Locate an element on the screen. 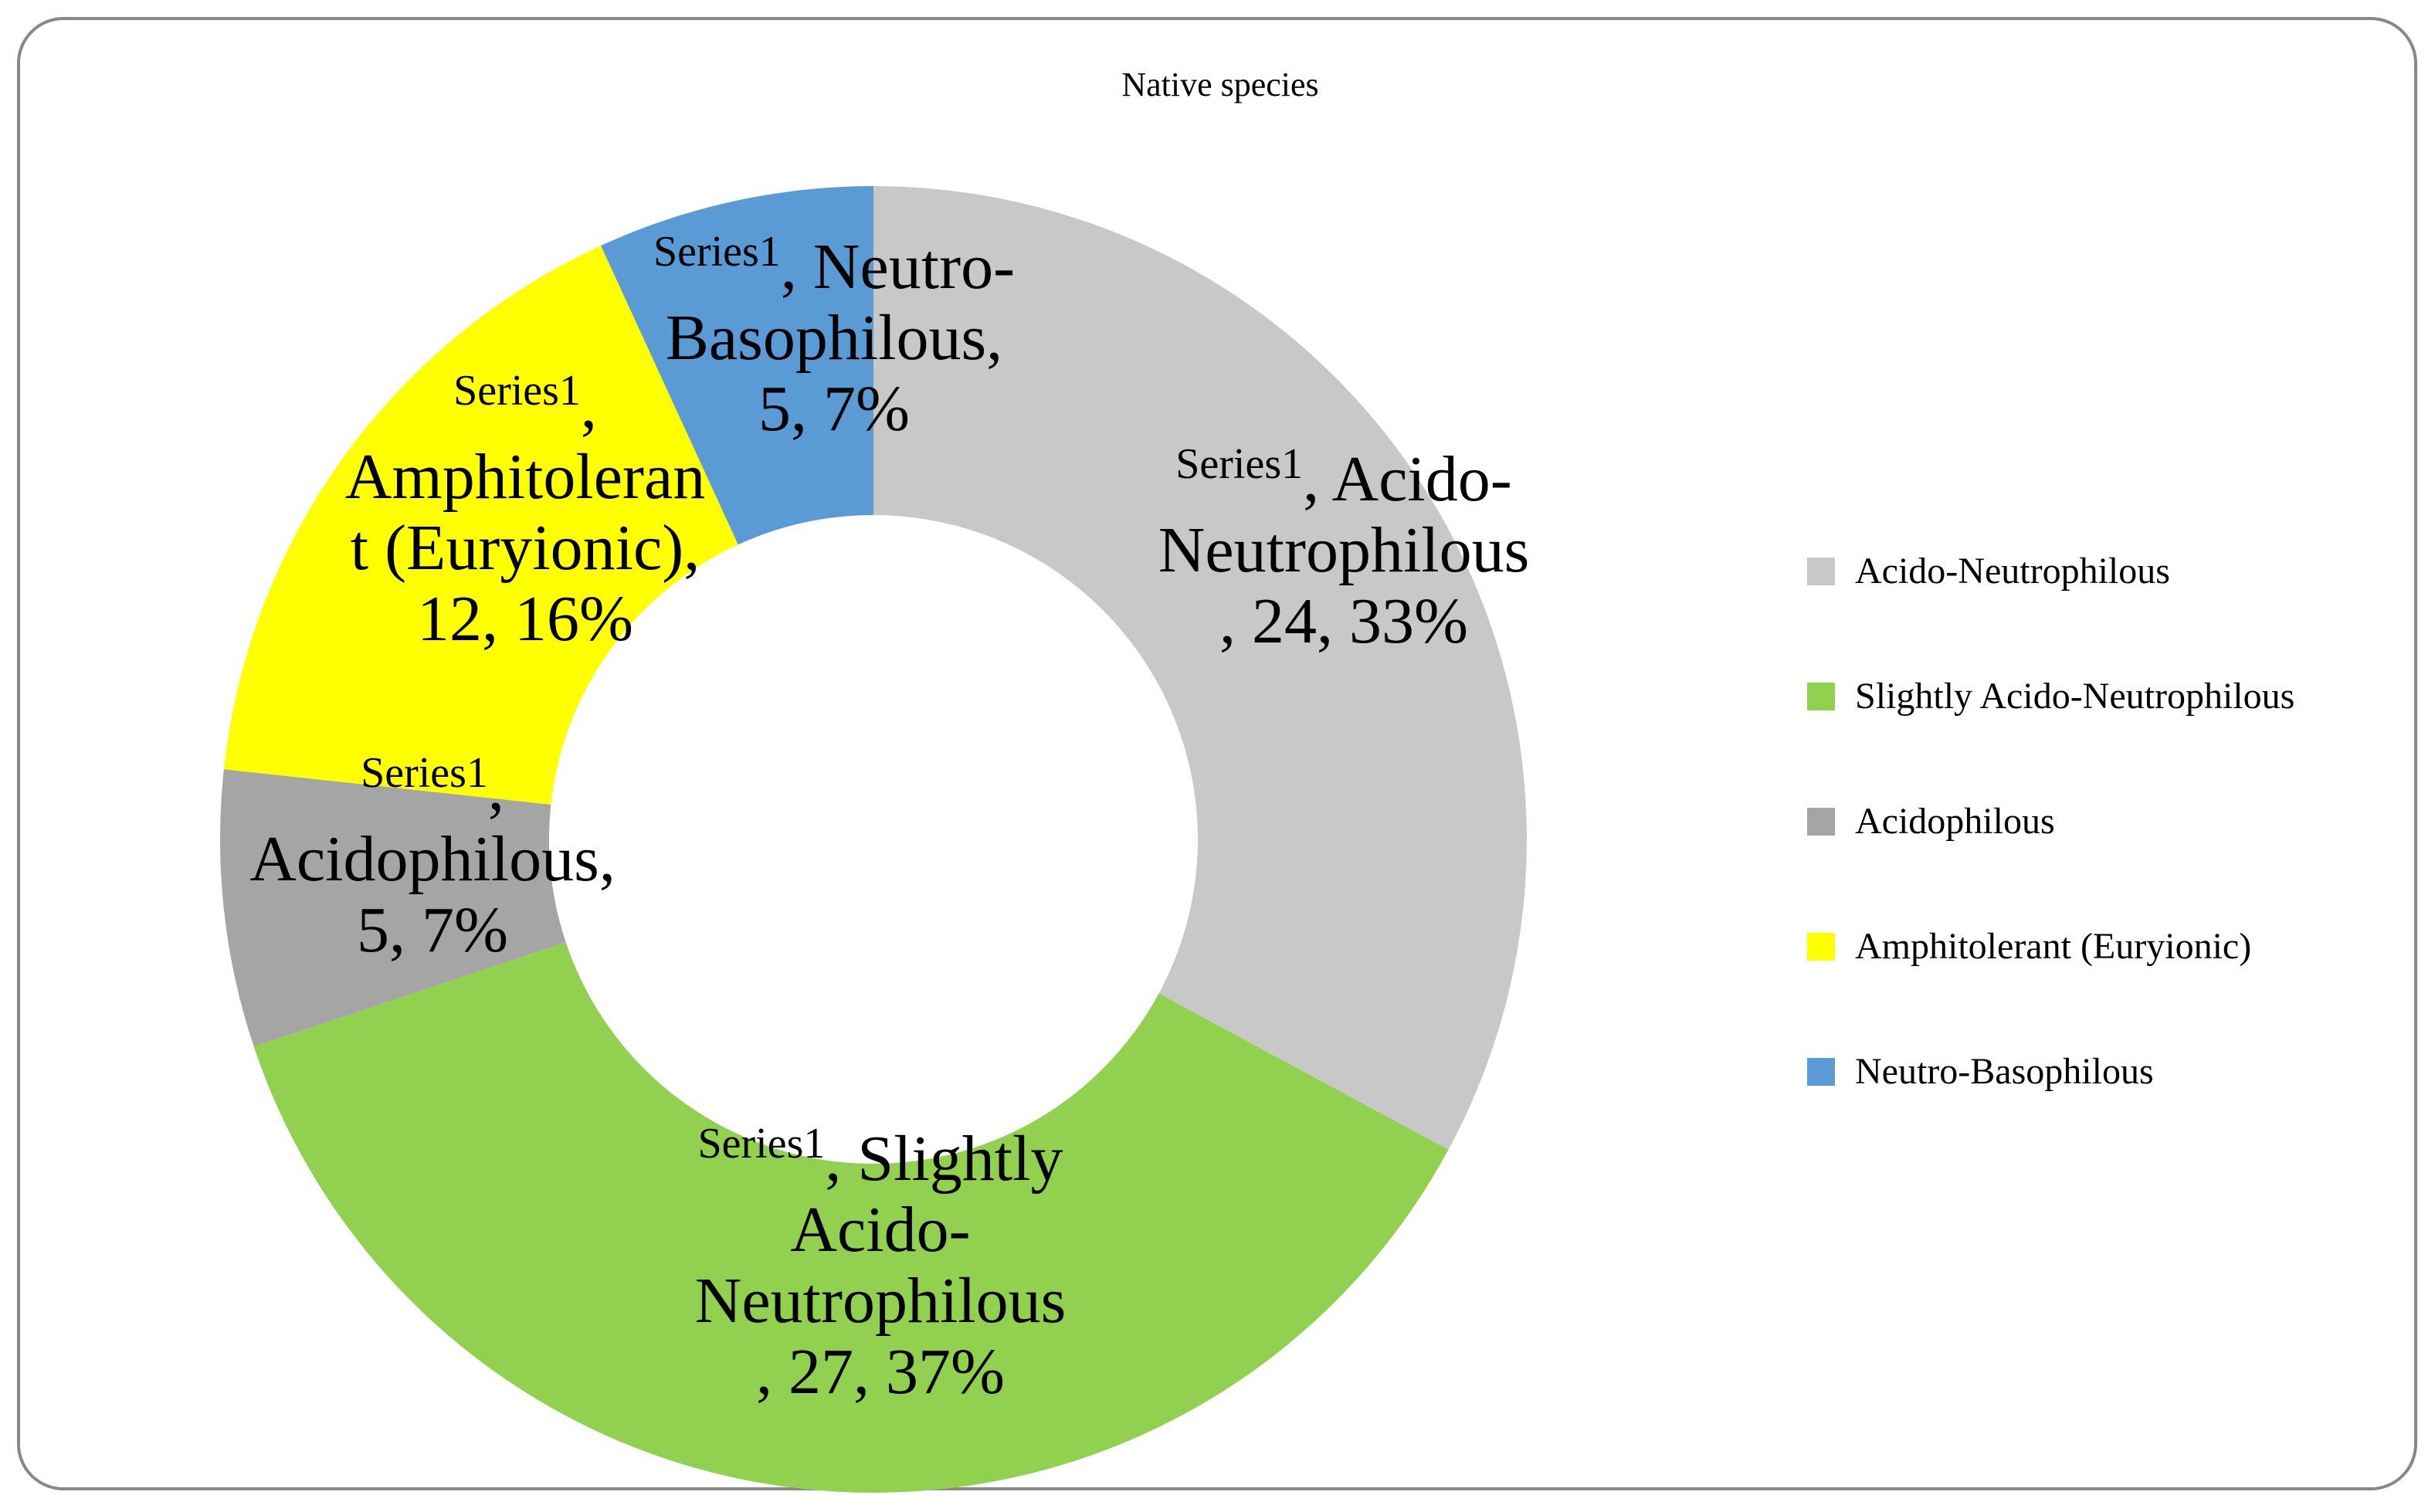 The width and height of the screenshot is (2435, 1512). data-label-line: Basophilous, is located at coordinates (834, 338).